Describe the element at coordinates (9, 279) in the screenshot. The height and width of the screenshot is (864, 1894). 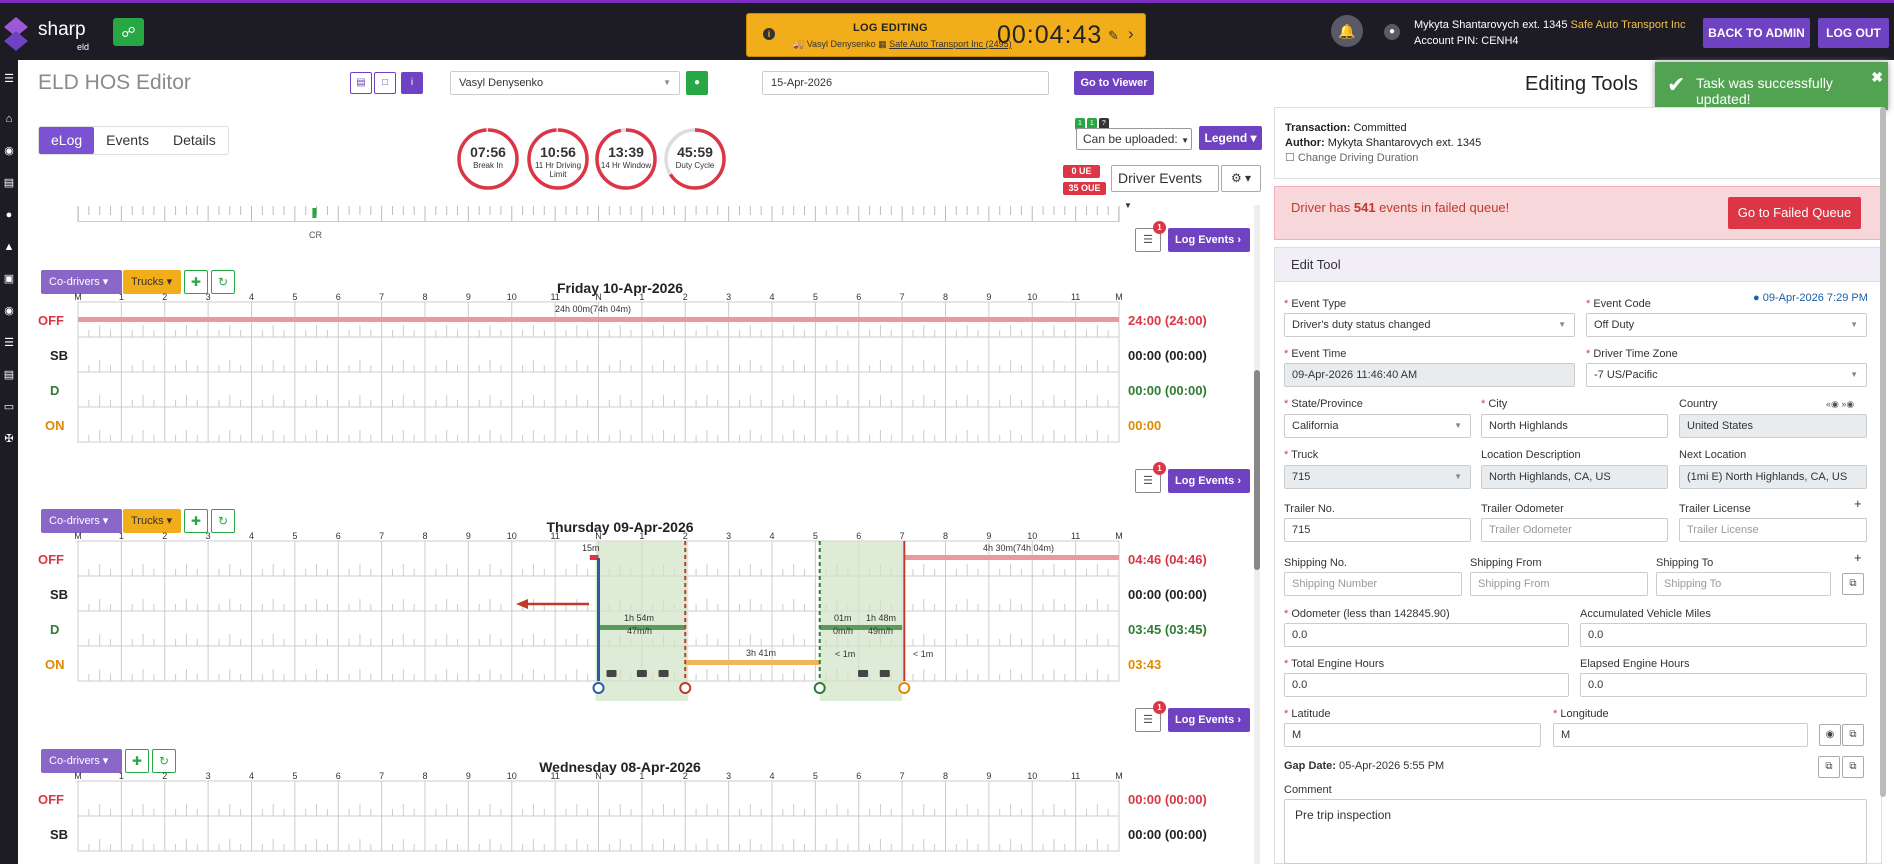
I see `id-card-icon: ▣` at that location.